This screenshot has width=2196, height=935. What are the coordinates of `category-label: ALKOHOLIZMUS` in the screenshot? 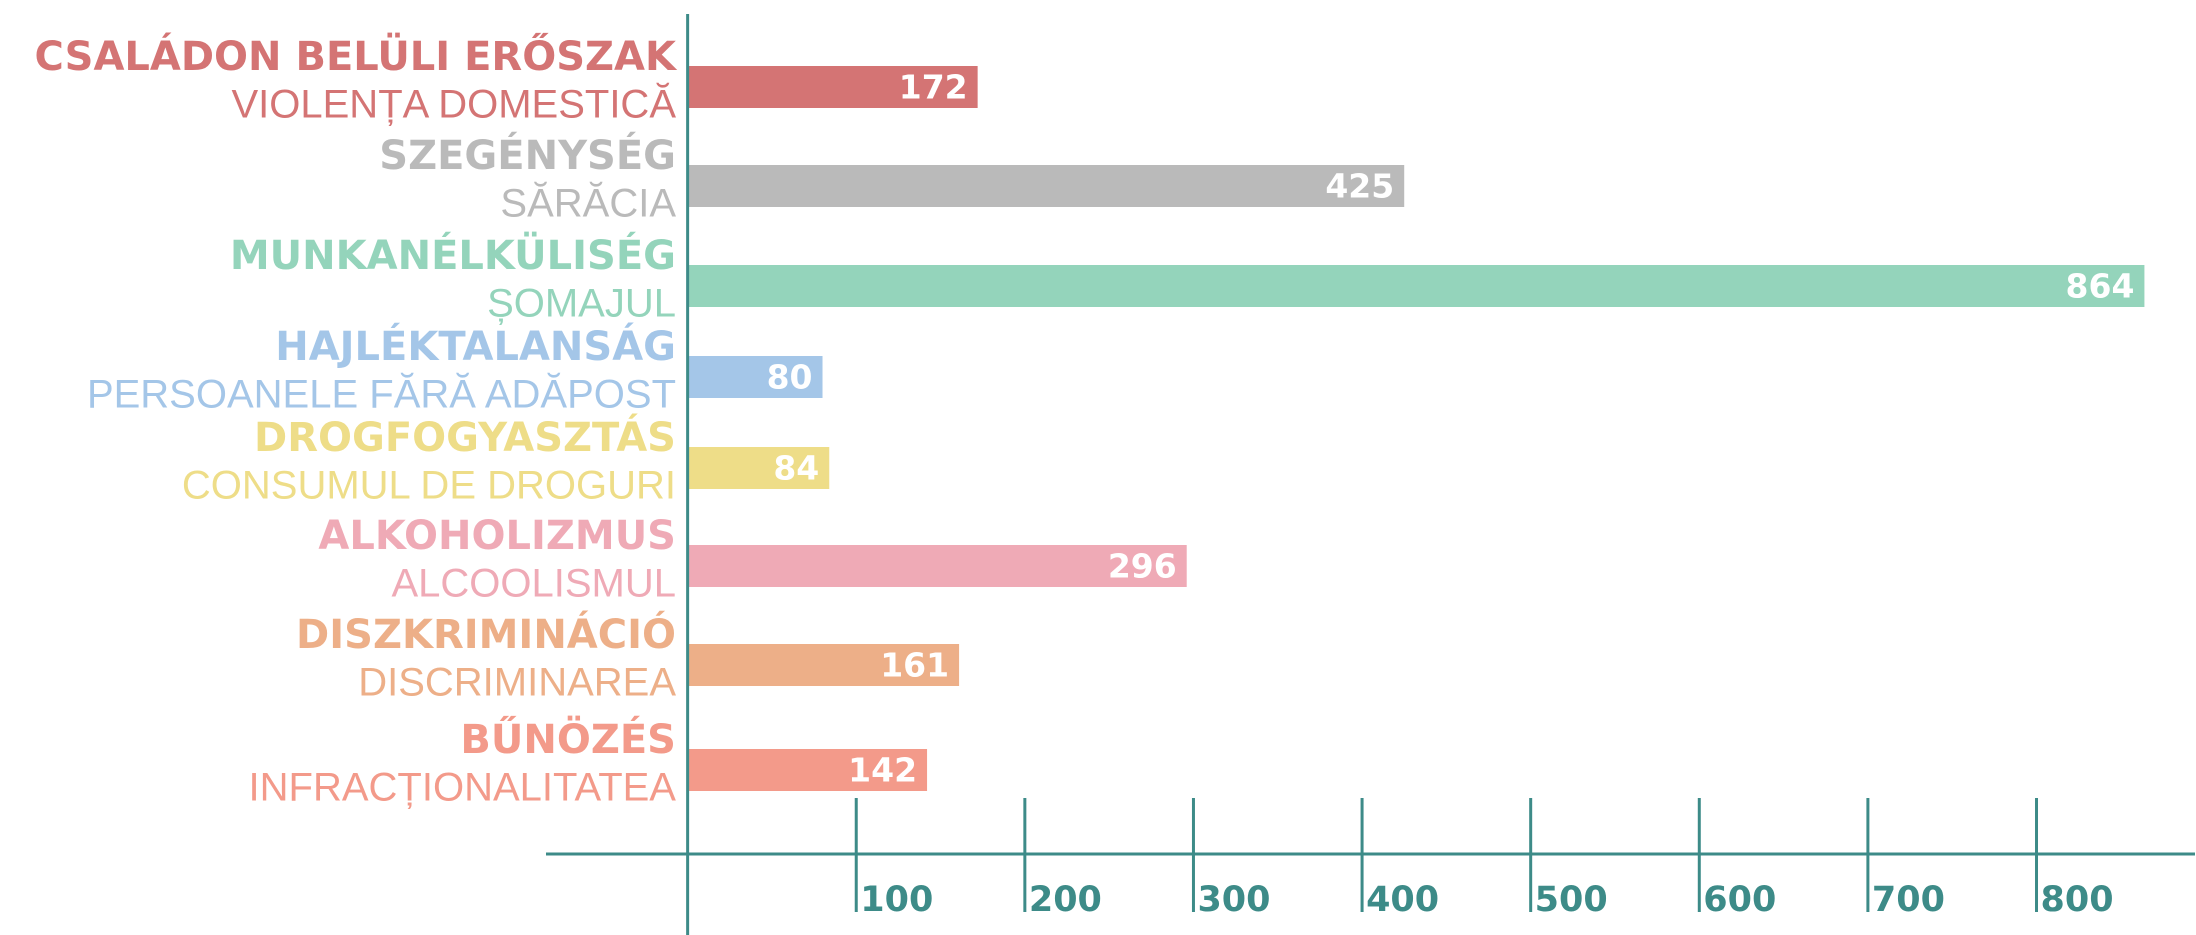 It's located at (497, 536).